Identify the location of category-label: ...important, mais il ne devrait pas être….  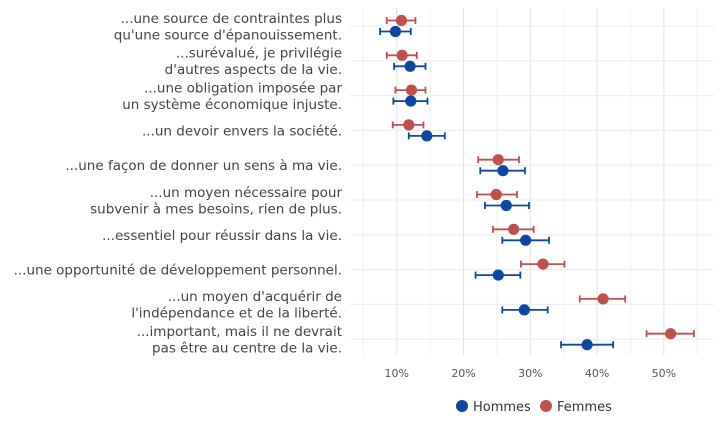
(239, 340).